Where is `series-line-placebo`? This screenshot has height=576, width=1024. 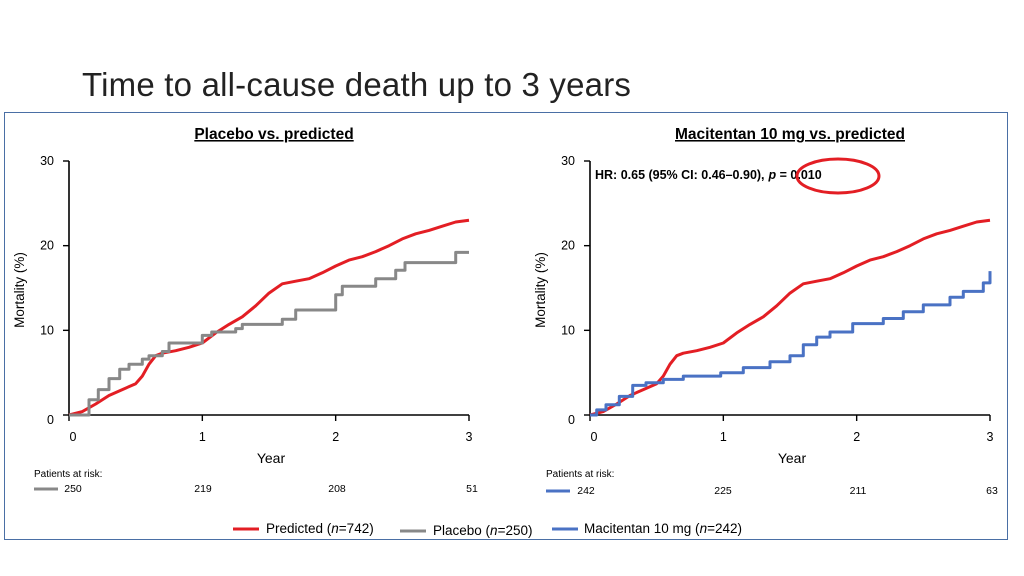 series-line-placebo is located at coordinates (269, 333).